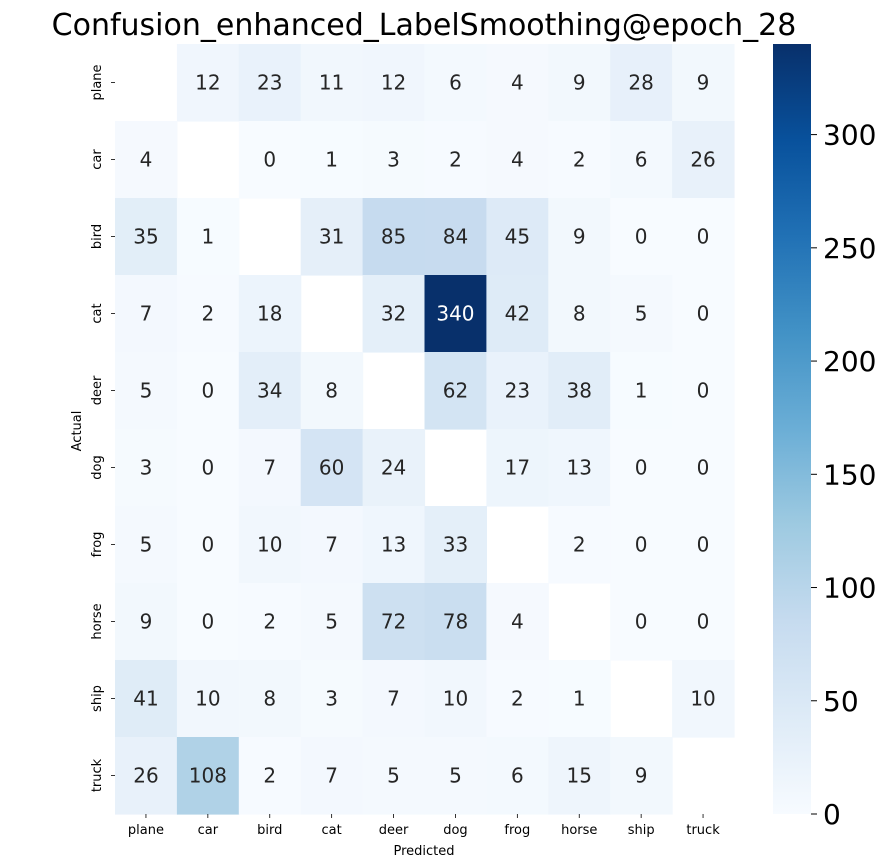 The width and height of the screenshot is (893, 867). Describe the element at coordinates (269, 391) in the screenshot. I see `cell-value-label: 34` at that location.